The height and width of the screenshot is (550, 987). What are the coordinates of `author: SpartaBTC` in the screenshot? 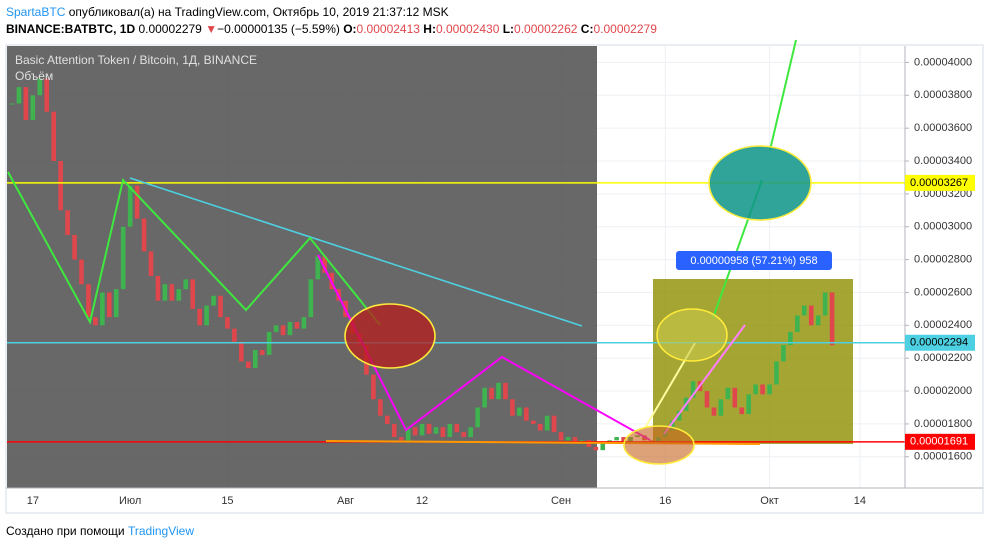 It's located at (36, 12).